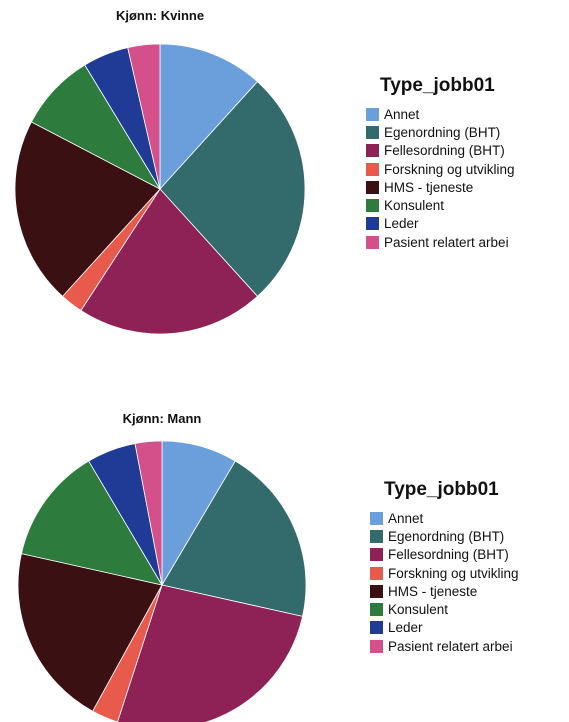  I want to click on chart-title: Kjønn: Mann, so click(162, 418).